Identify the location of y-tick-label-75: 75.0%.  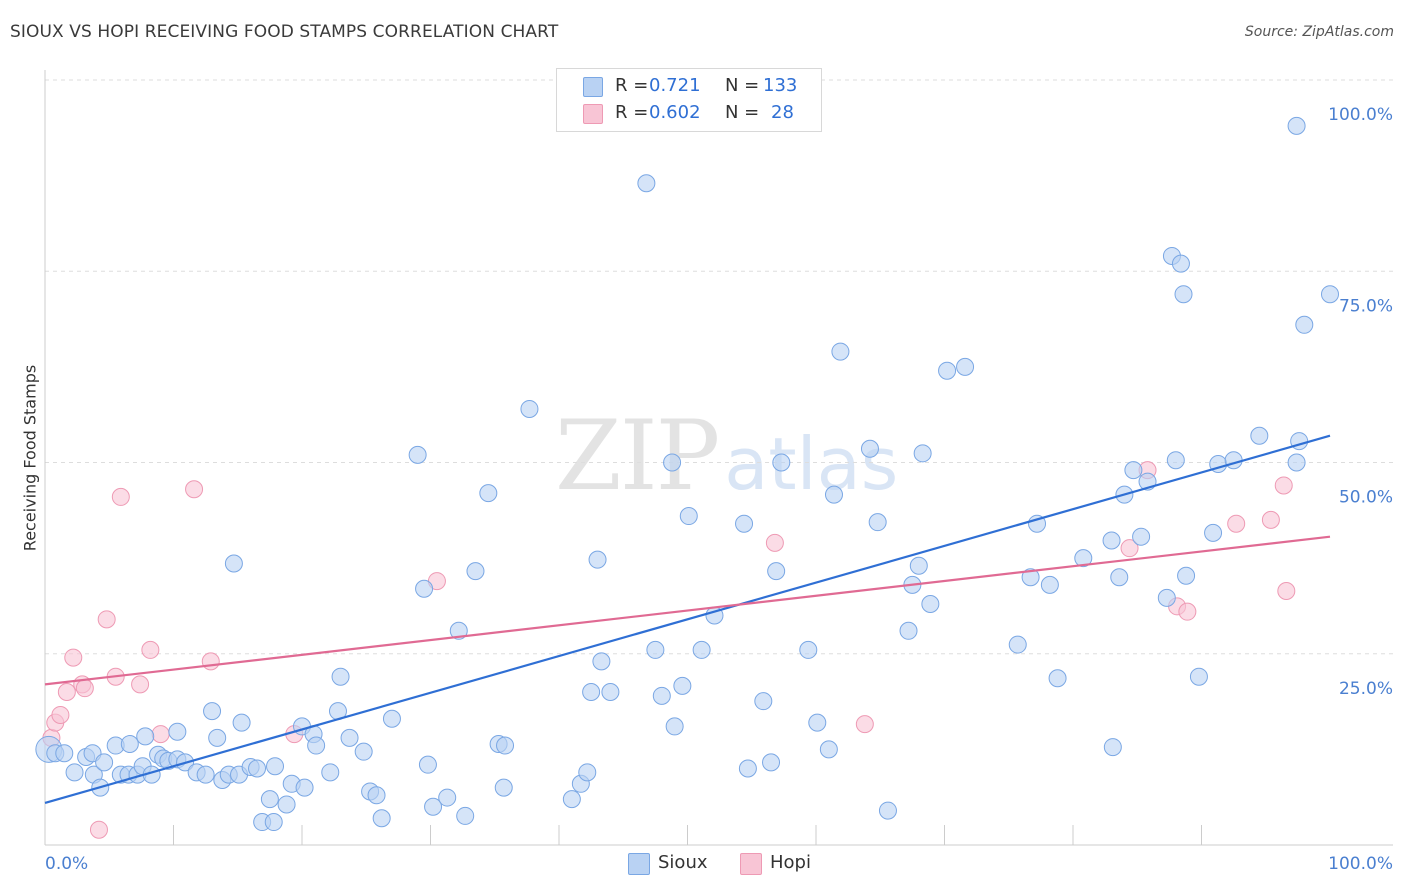
(1366, 306).